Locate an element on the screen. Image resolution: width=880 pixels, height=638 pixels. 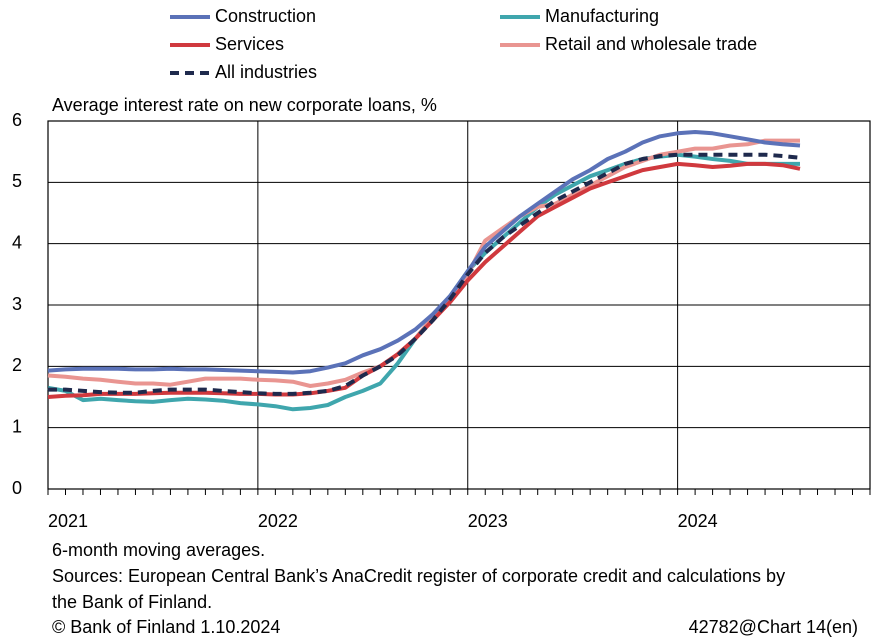
note: the Bank of Finland. is located at coordinates (132, 602).